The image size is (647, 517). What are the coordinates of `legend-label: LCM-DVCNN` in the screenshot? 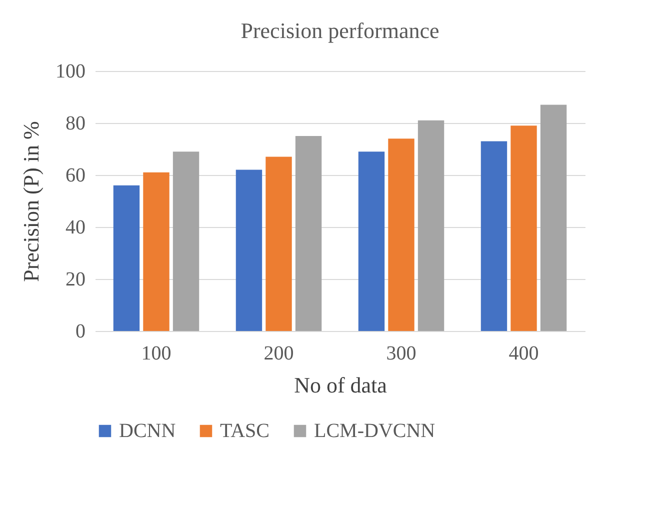 It's located at (375, 431).